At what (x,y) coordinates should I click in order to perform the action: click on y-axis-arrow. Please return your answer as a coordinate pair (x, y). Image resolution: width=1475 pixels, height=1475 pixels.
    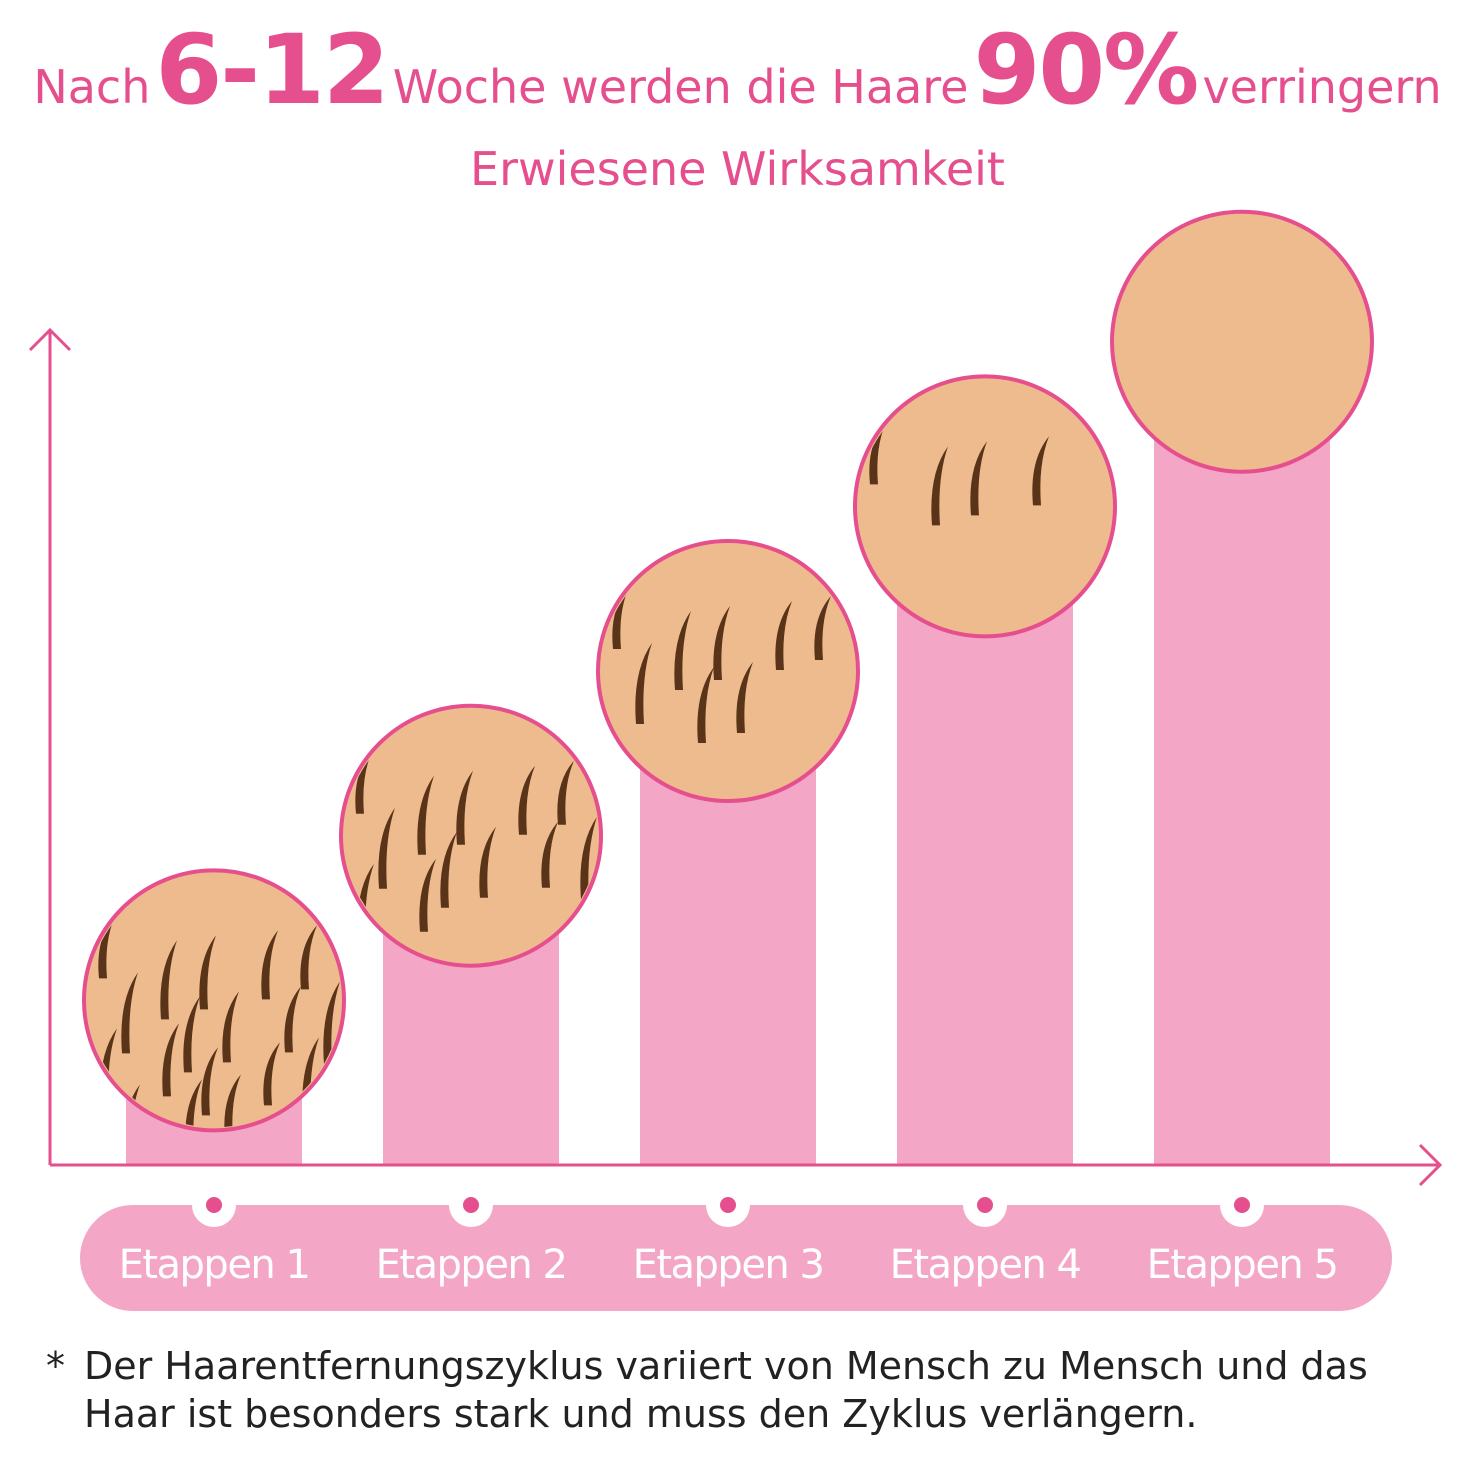
    Looking at the image, I should click on (50, 339).